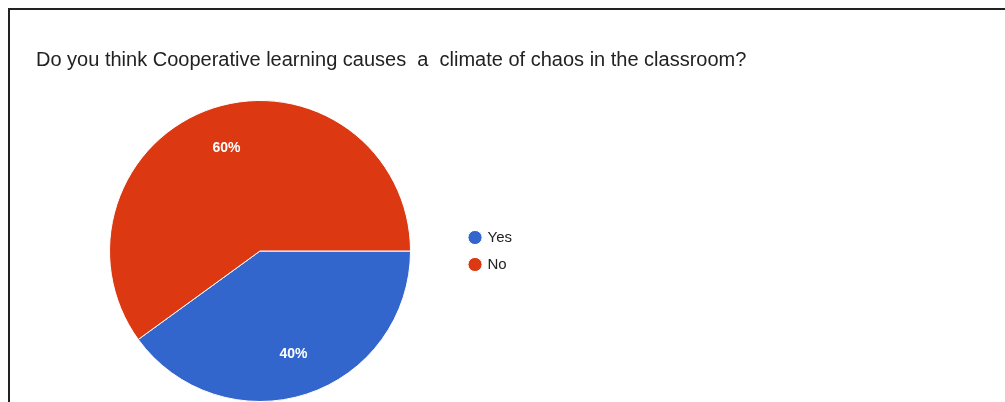  What do you see at coordinates (497, 263) in the screenshot?
I see `legend-label: No` at bounding box center [497, 263].